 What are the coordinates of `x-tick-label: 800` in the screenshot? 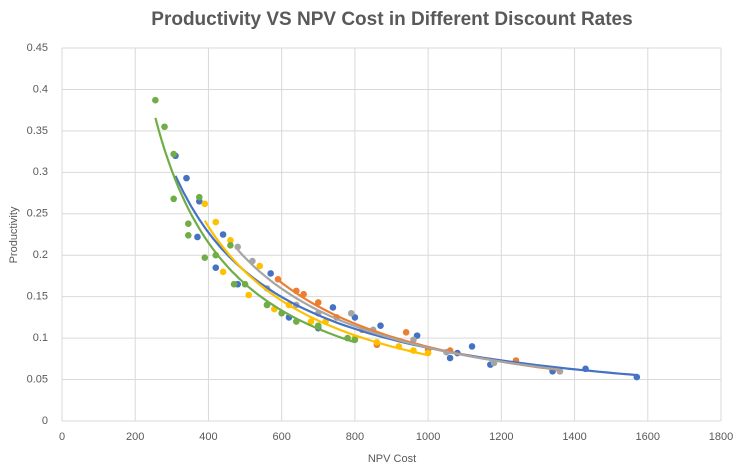 It's located at (355, 437).